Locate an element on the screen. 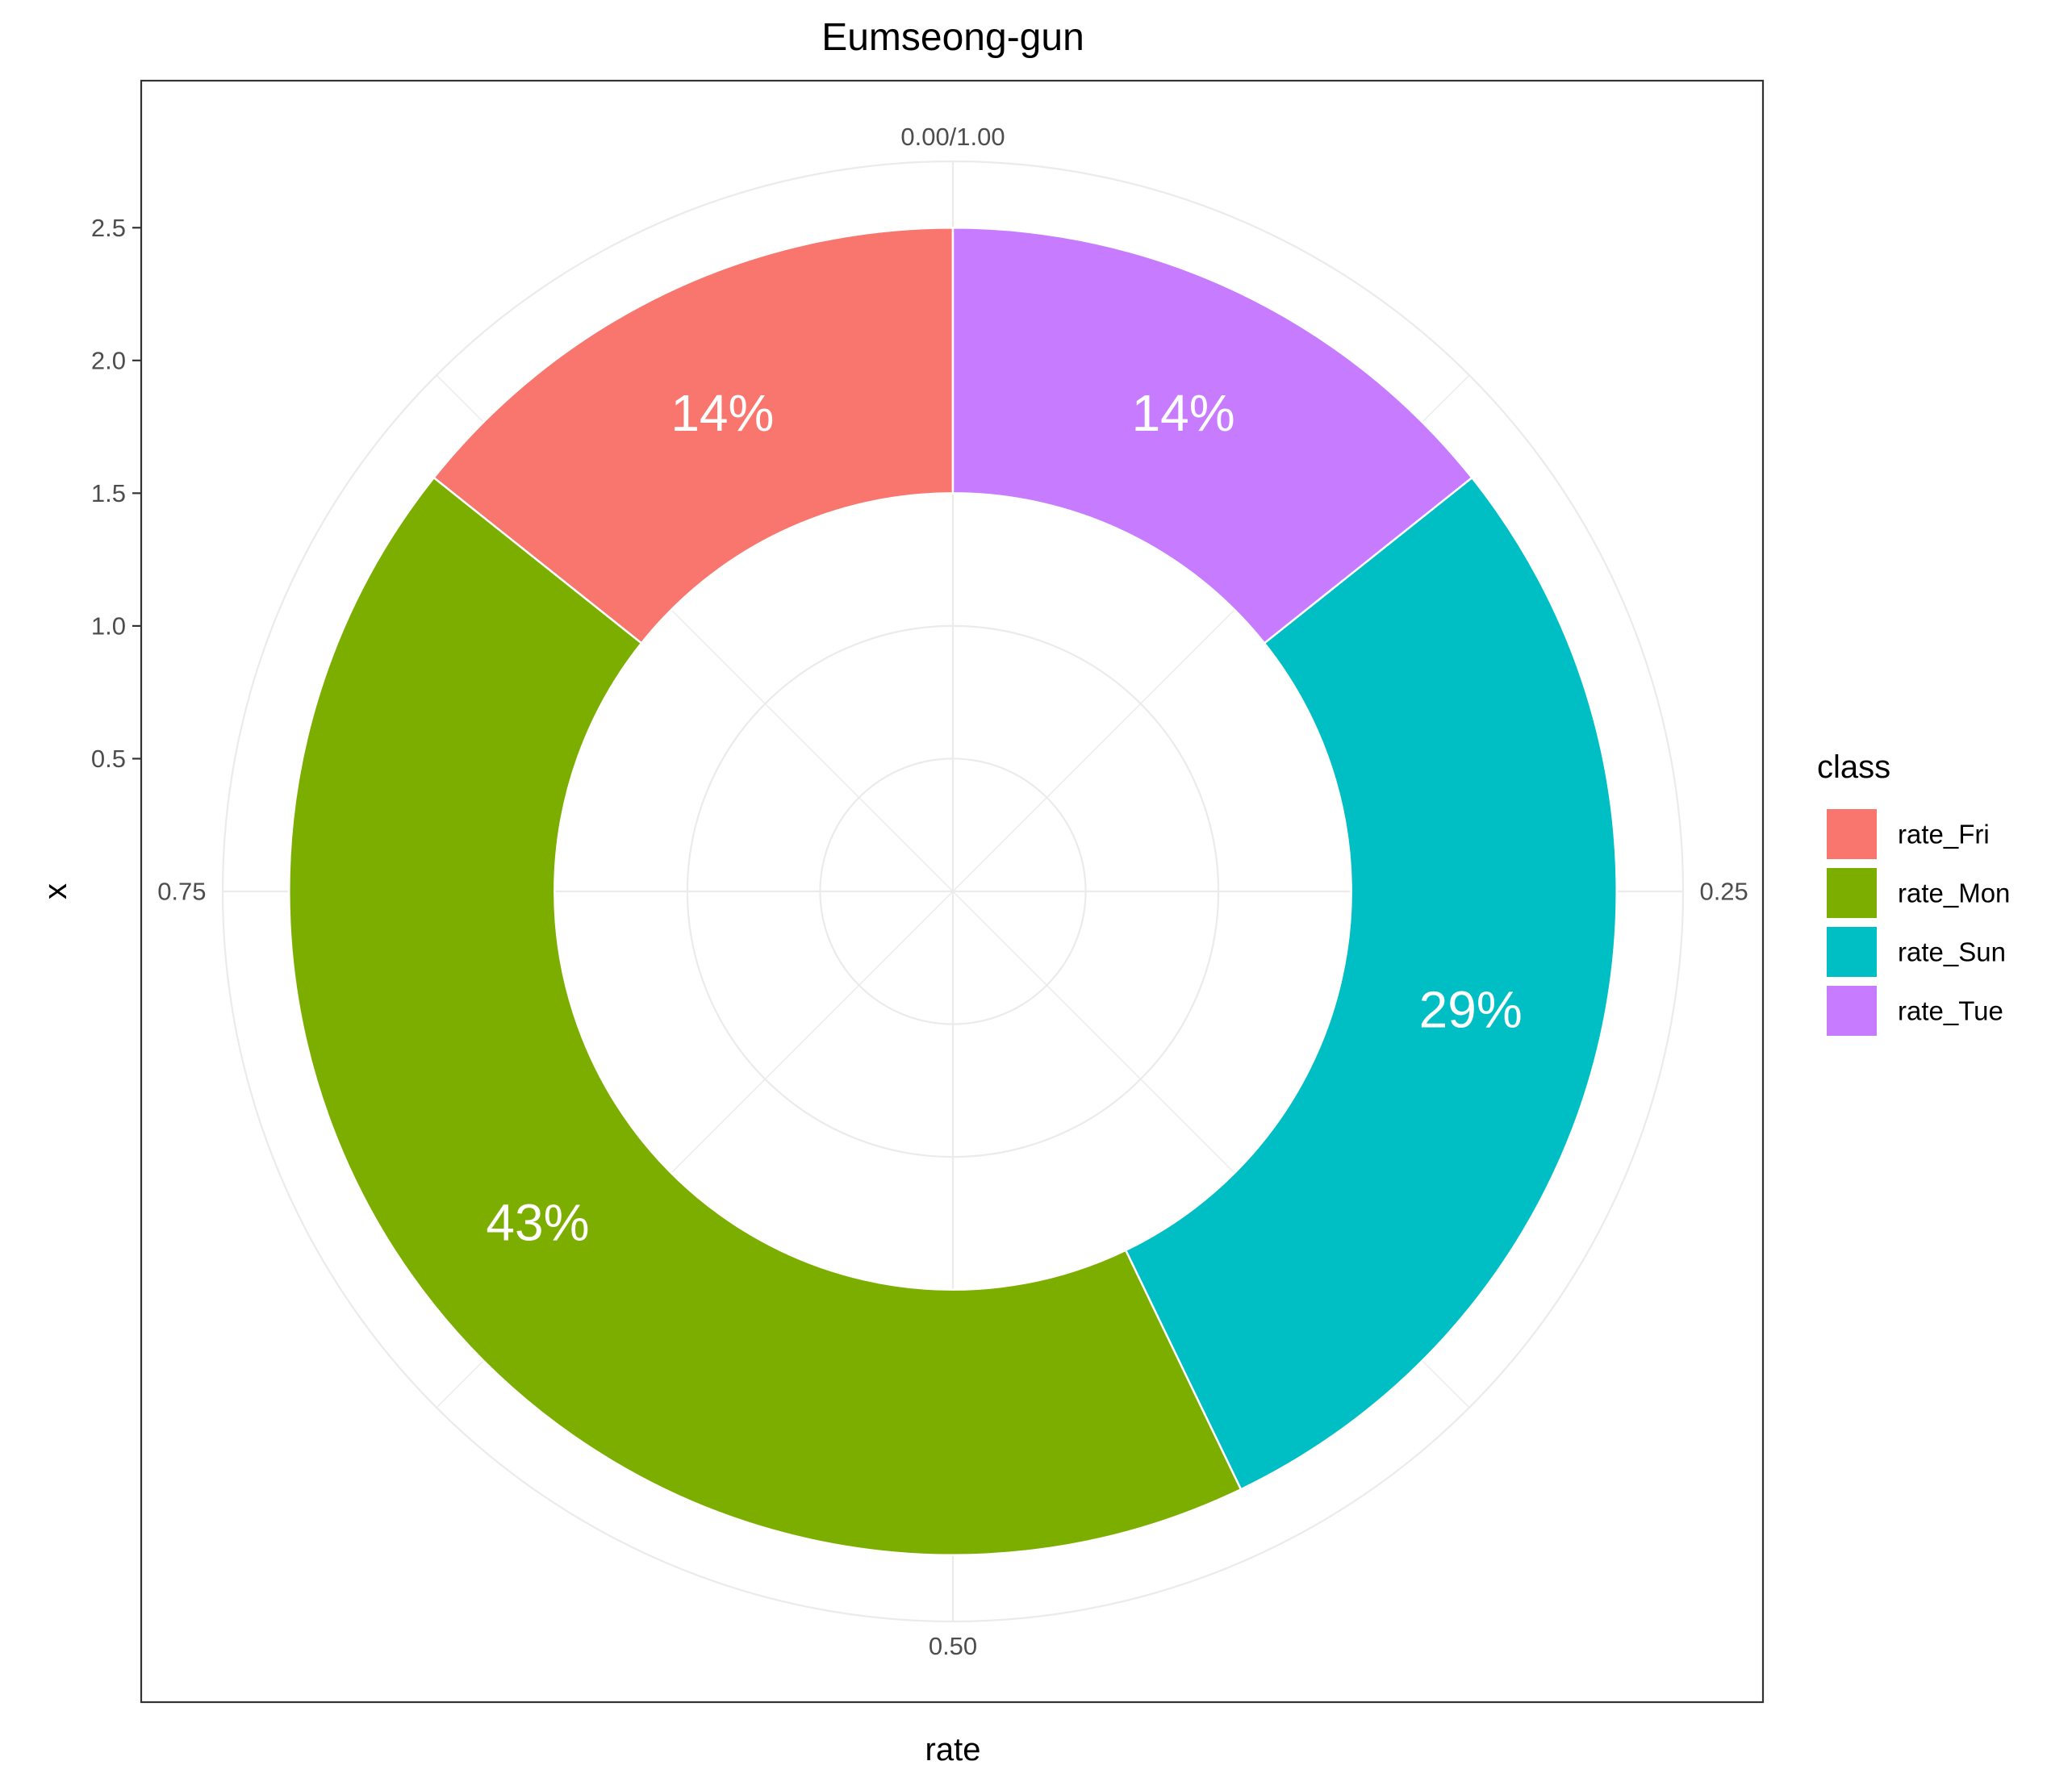  theta-tick-label-0: 0.00/1.00 is located at coordinates (952, 137).